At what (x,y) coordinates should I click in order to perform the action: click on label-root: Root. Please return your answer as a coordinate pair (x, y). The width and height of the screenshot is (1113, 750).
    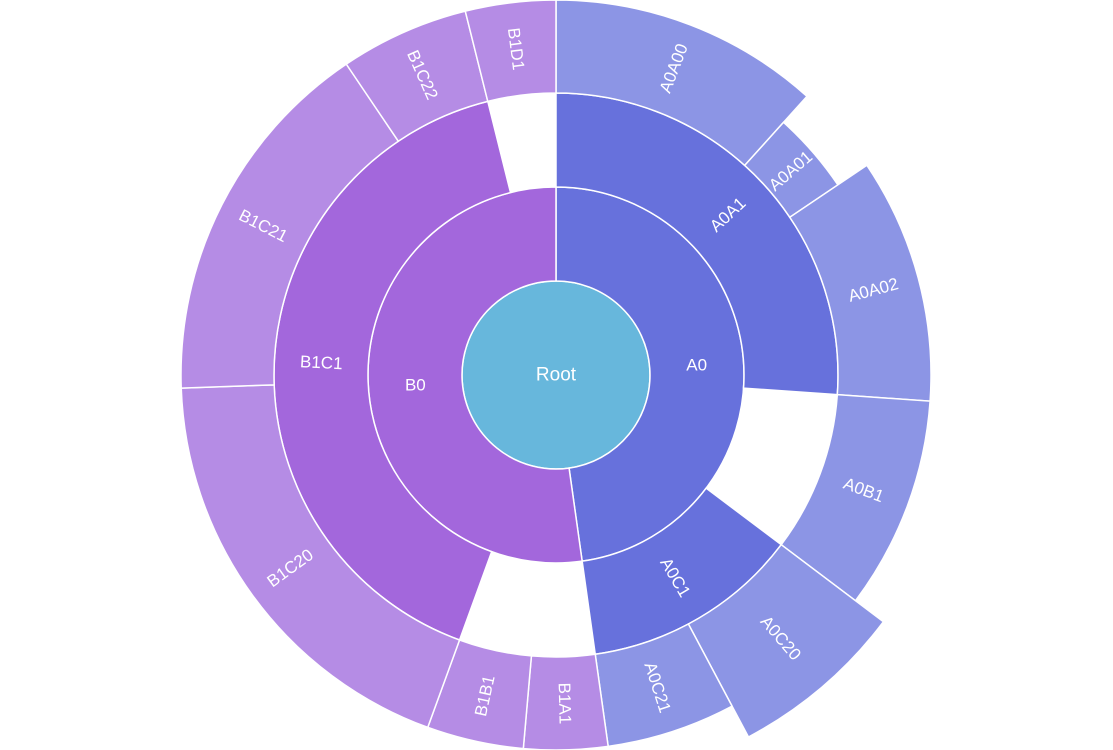
    Looking at the image, I should click on (556, 375).